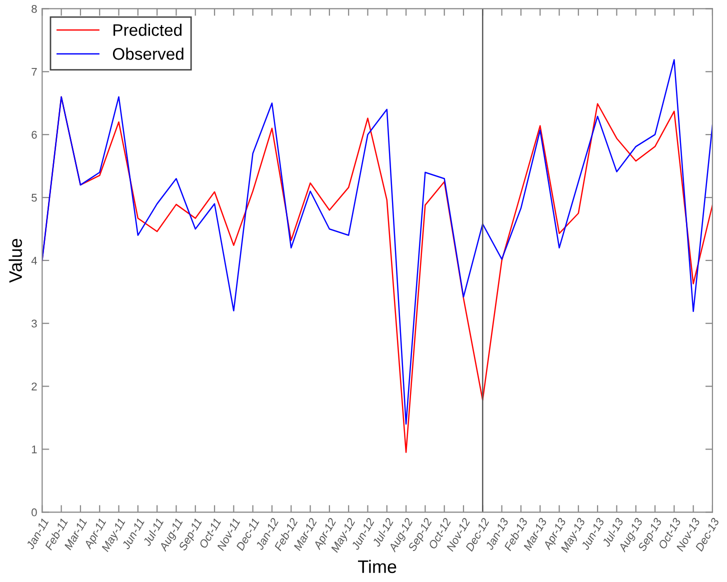 This screenshot has height=582, width=727. What do you see at coordinates (34, 324) in the screenshot?
I see `y-tick-label: 3` at bounding box center [34, 324].